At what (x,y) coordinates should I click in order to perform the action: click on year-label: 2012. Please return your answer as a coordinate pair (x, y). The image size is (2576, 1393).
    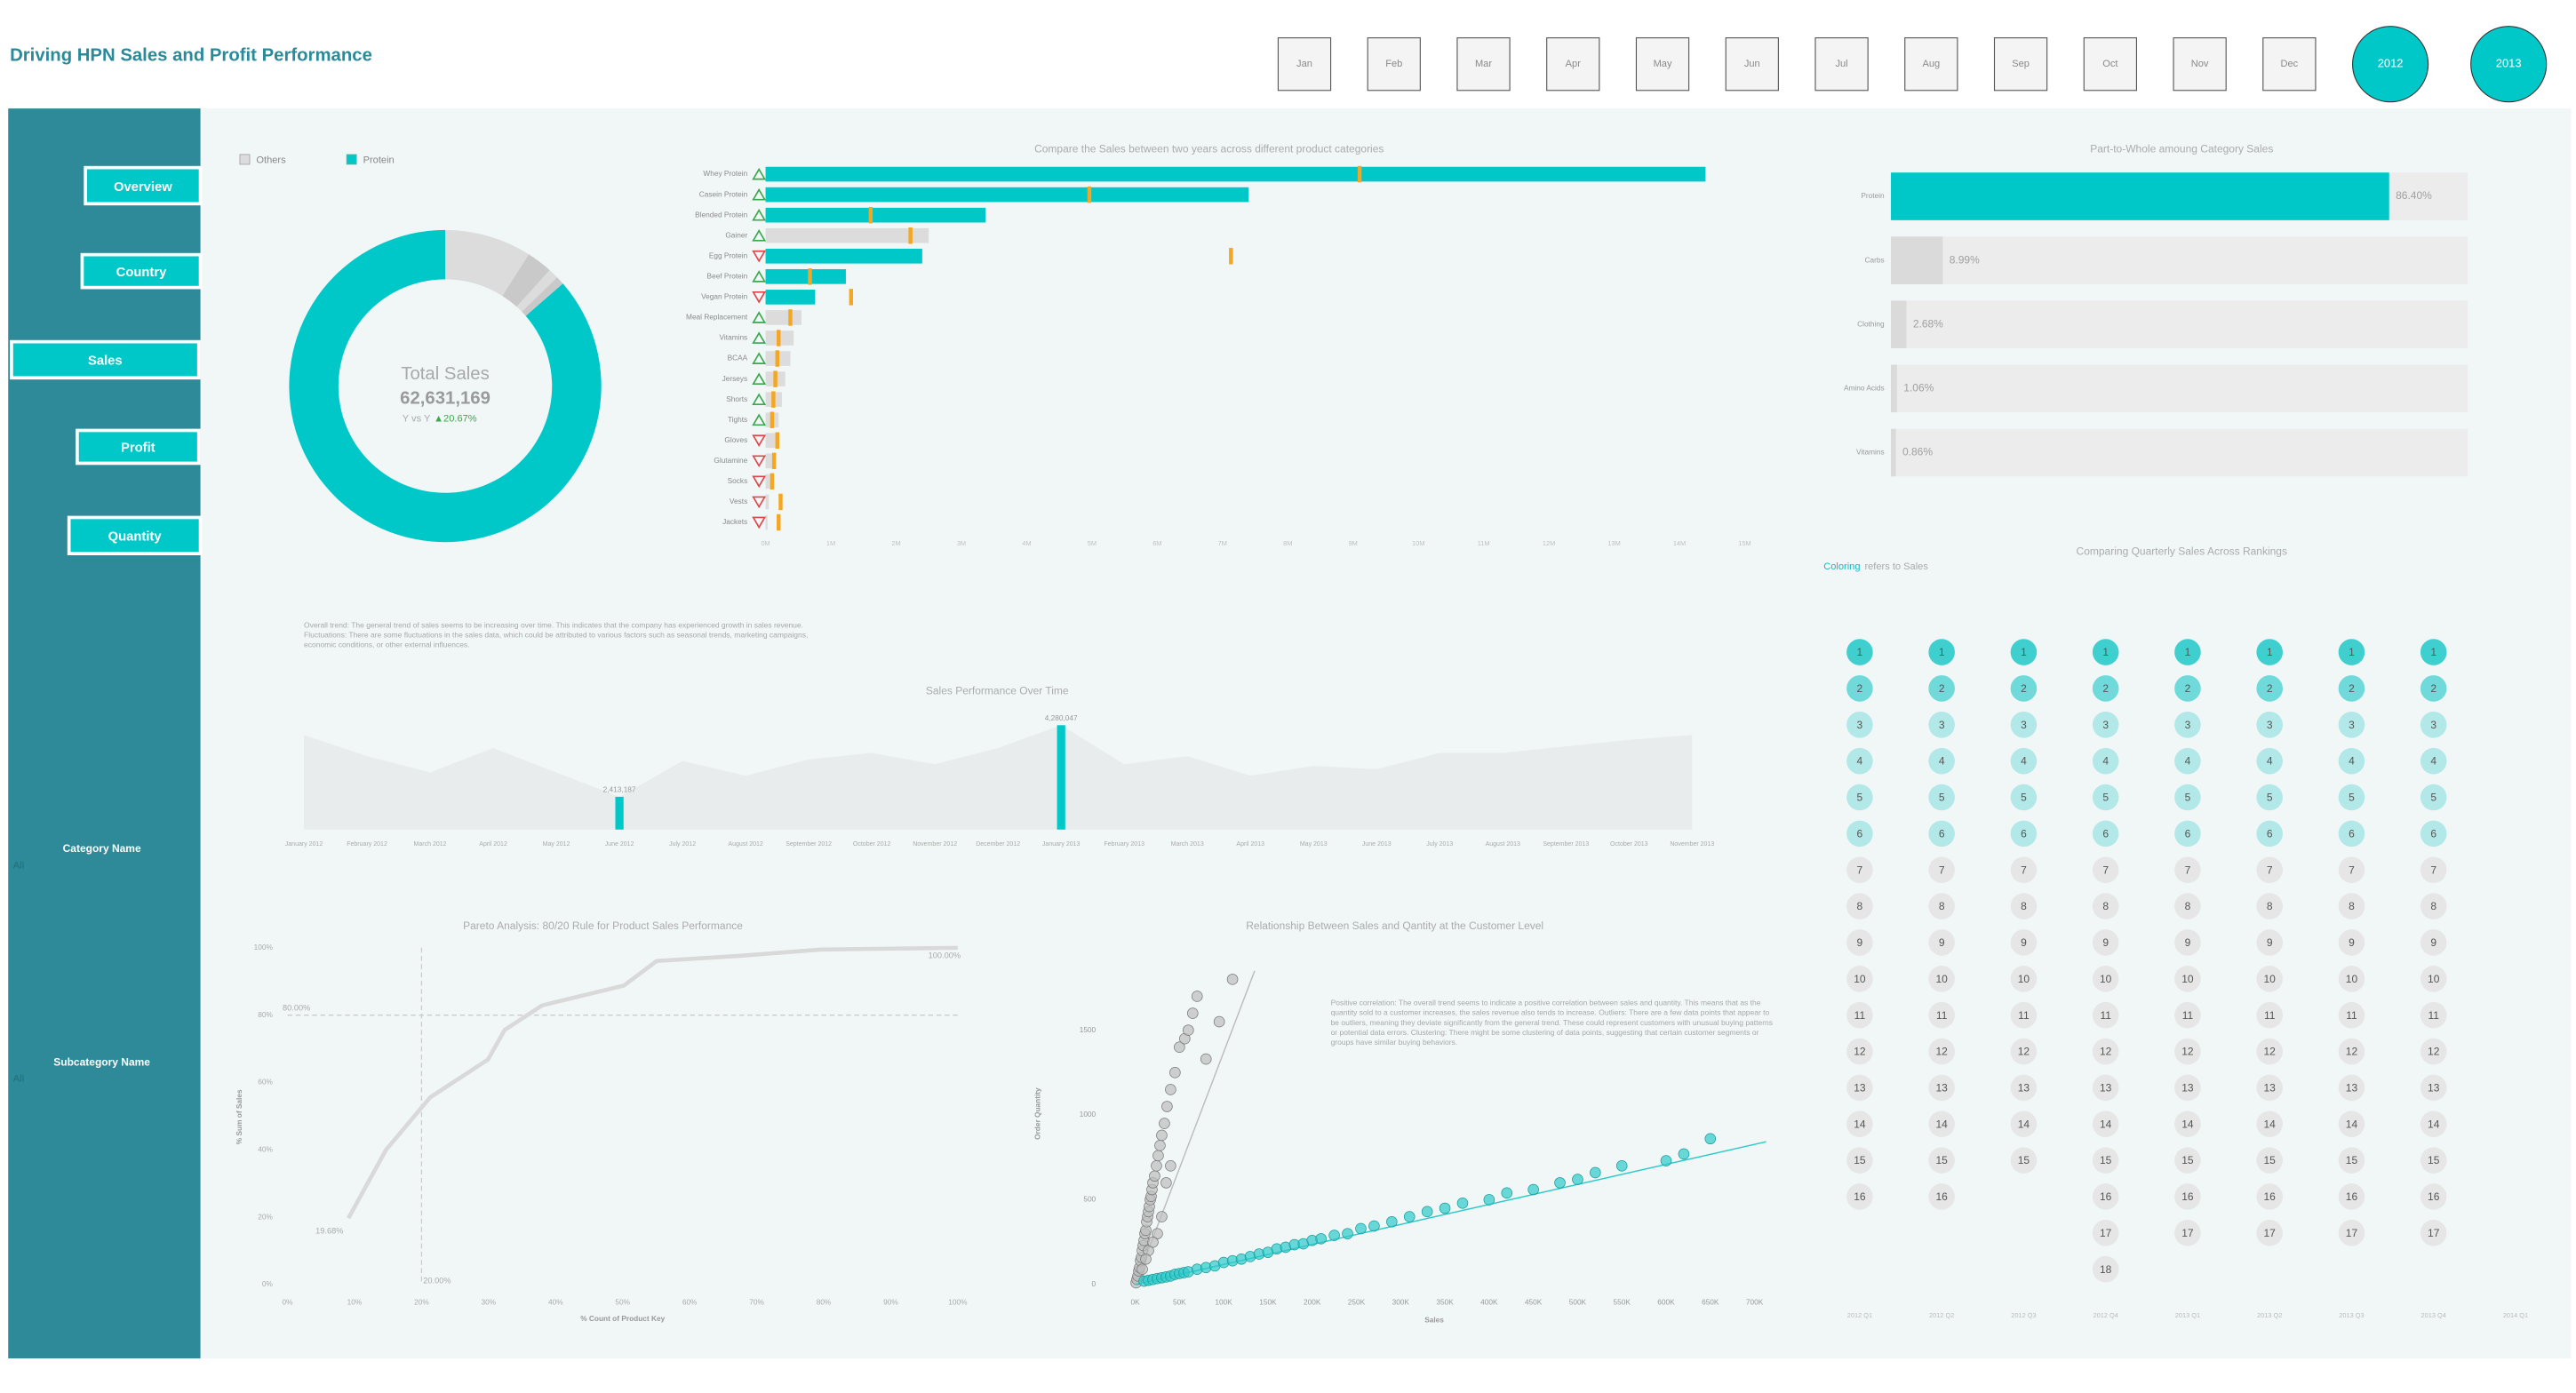
    Looking at the image, I should click on (2391, 63).